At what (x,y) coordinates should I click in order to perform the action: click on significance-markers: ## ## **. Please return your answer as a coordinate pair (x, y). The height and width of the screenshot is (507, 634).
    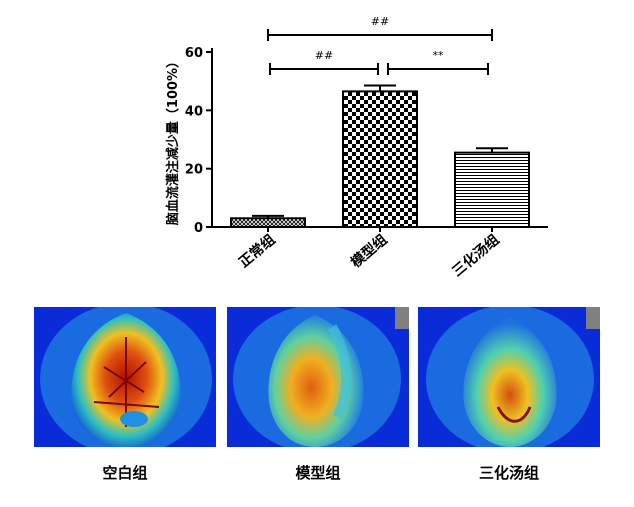
    Looking at the image, I should click on (380, 45).